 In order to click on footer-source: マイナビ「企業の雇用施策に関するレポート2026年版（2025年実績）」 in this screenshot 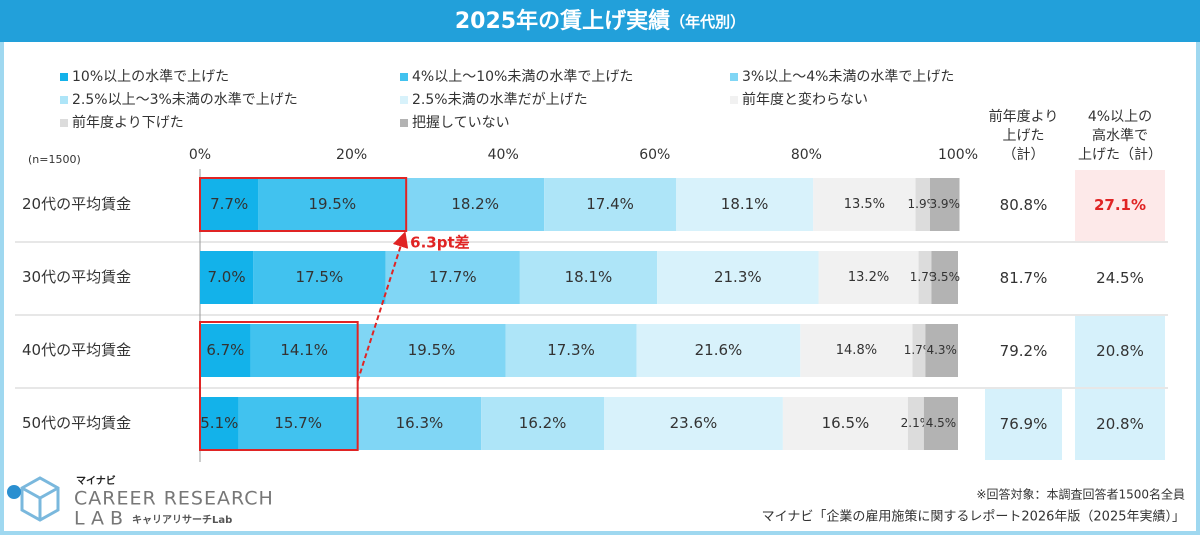, I will do `click(973, 517)`.